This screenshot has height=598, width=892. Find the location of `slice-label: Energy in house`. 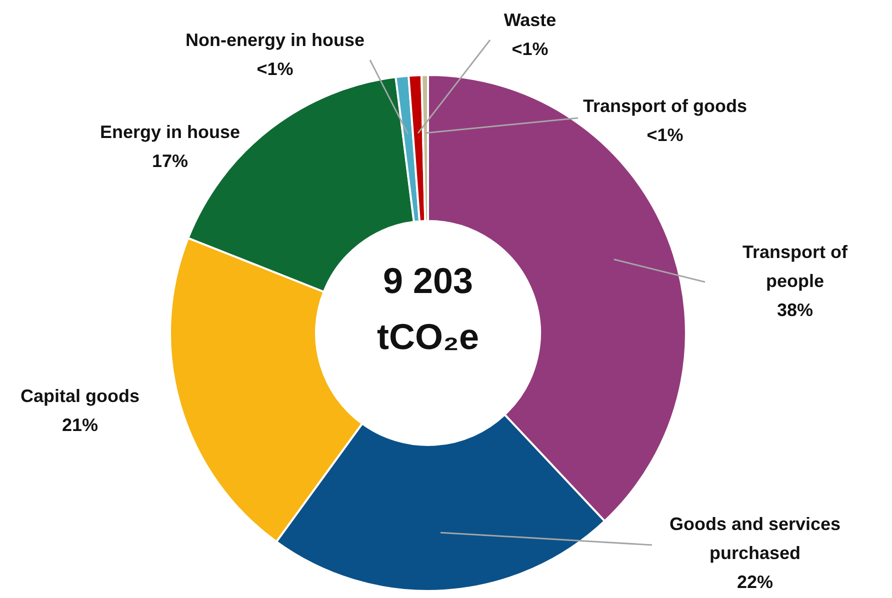

slice-label: Energy in house is located at coordinates (170, 132).